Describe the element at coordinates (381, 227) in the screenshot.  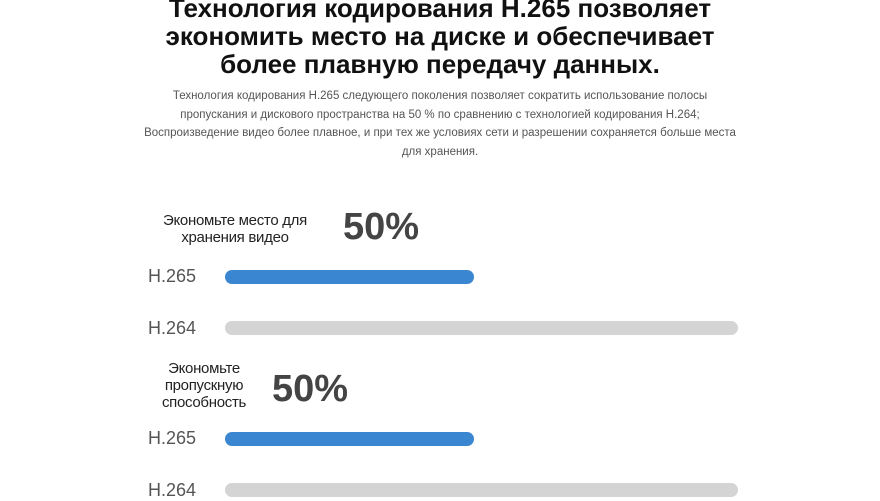
I see `storage-saving-percent: 50%` at that location.